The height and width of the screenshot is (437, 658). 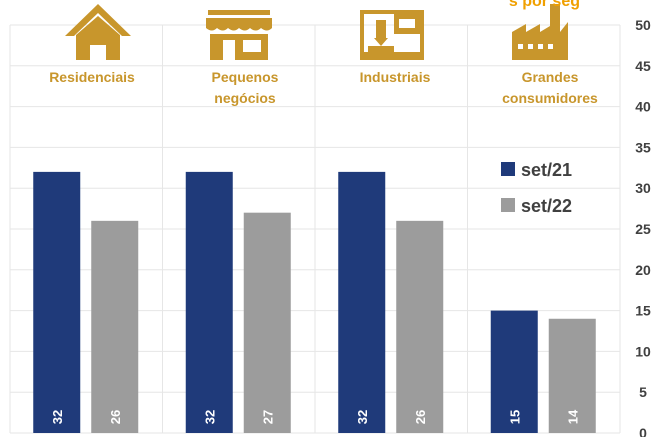 I want to click on clipped-top-text: s por seg, so click(x=544, y=5).